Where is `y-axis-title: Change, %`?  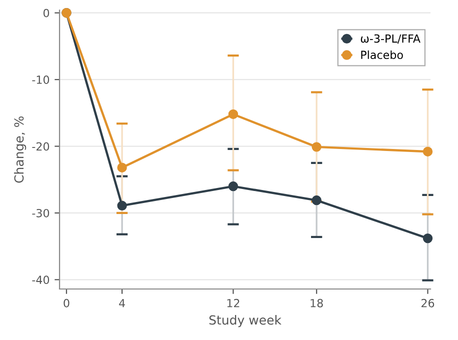 y-axis-title: Change, % is located at coordinates (20, 149).